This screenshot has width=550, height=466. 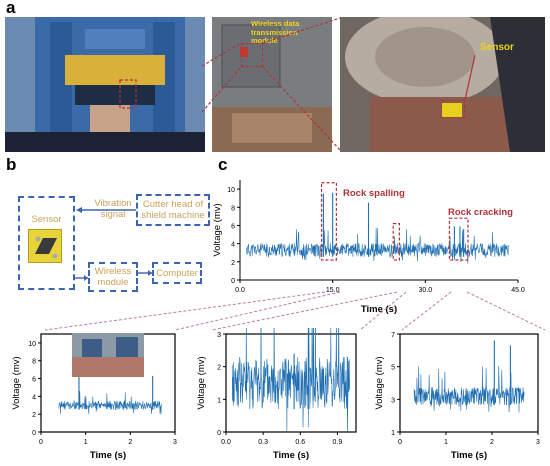 I want to click on wireless-label: Wireless data transmission module, so click(x=275, y=32).